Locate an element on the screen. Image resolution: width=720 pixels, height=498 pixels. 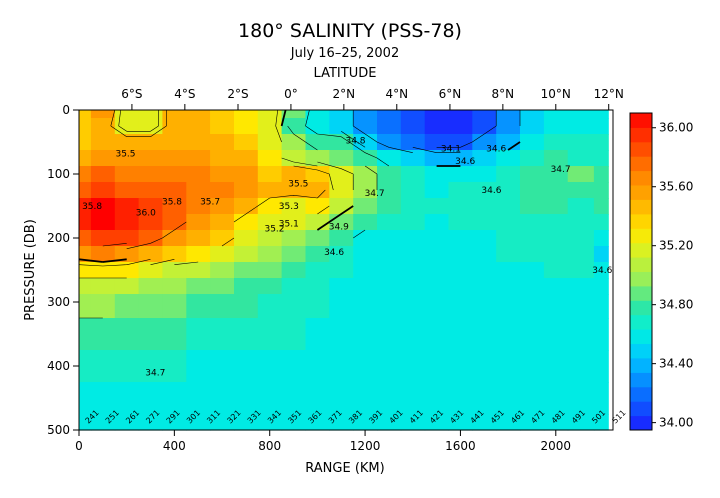
lat-tick-label: 12°N is located at coordinates (609, 94).